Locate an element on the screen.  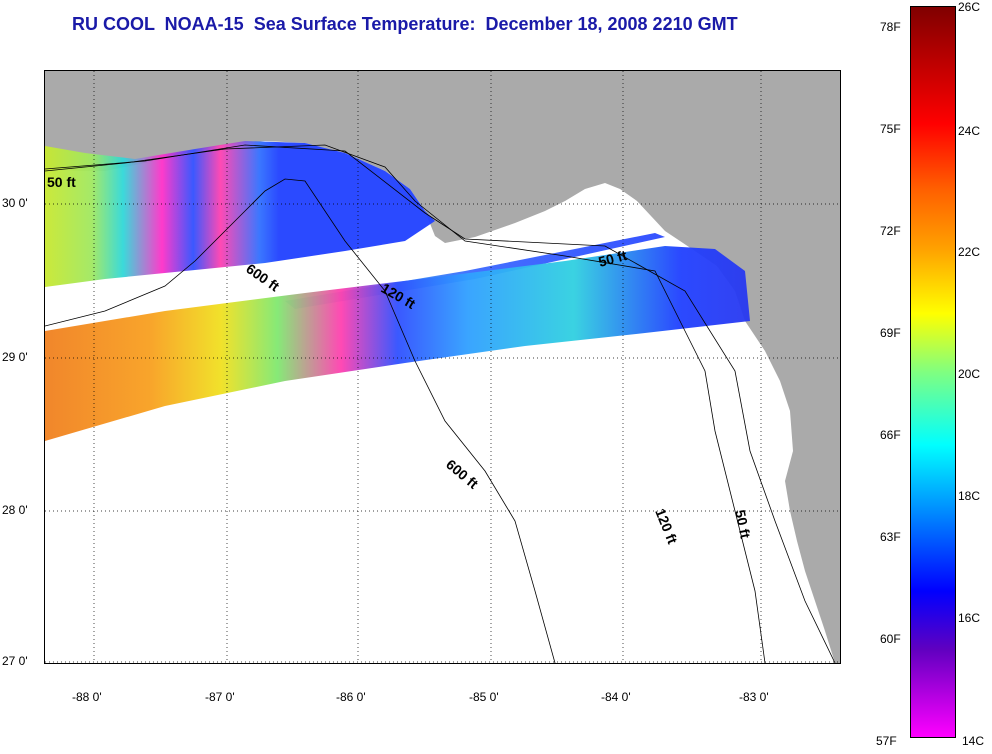
lat-label-28: 28 0' is located at coordinates (15, 510).